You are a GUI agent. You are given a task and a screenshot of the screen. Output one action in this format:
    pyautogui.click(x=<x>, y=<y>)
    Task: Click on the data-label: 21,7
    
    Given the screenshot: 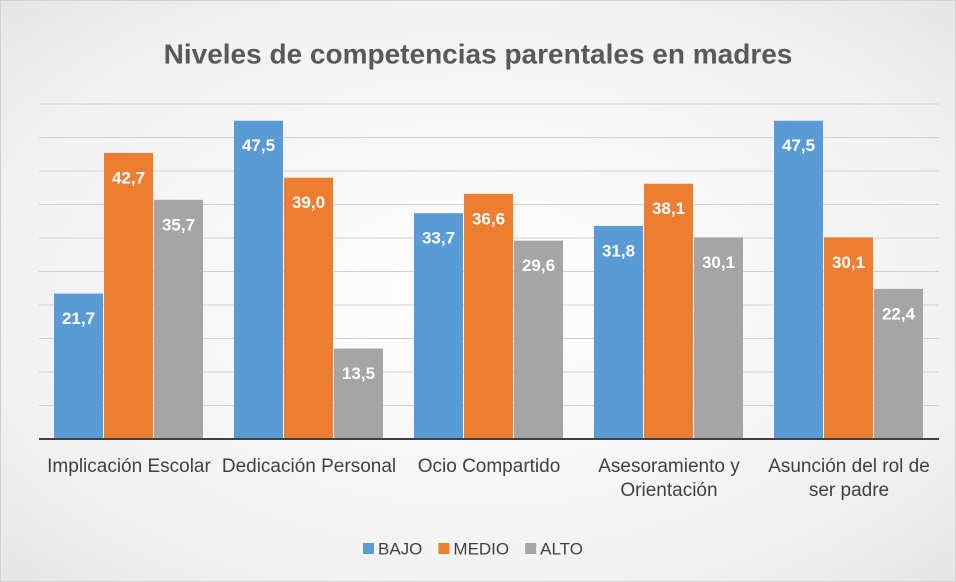 What is the action you would take?
    pyautogui.click(x=78, y=318)
    